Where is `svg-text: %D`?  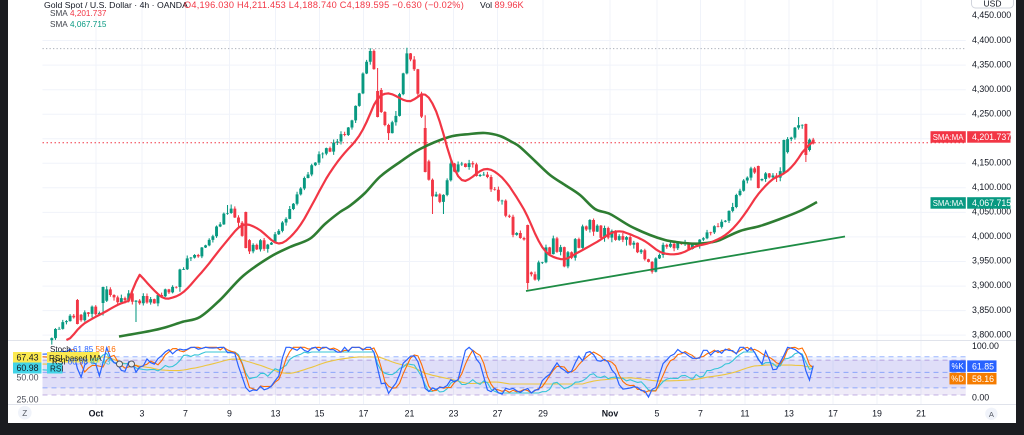 svg-text: %D is located at coordinates (957, 379).